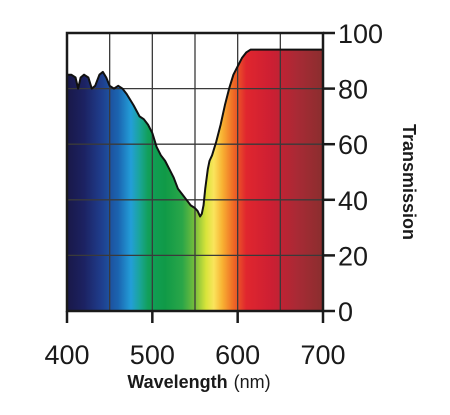 Image resolution: width=450 pixels, height=415 pixels. Describe the element at coordinates (322, 355) in the screenshot. I see `x-tick-label: 700` at that location.